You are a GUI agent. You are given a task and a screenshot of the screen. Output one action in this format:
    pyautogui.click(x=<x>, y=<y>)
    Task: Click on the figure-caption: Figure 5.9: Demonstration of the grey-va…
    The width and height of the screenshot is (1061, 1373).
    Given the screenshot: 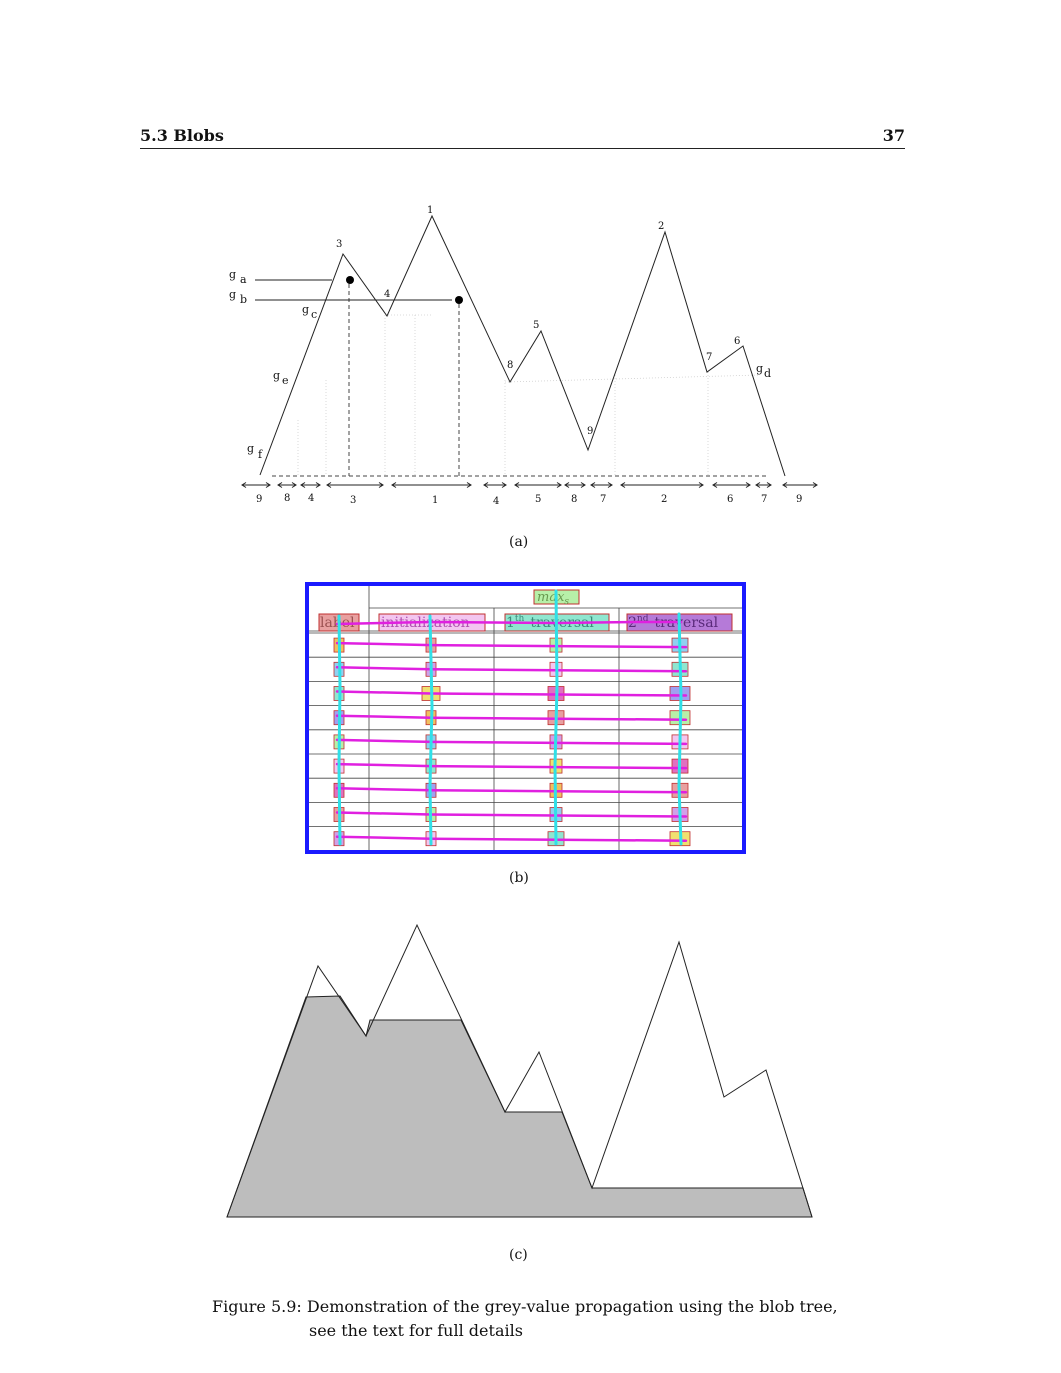 What is the action you would take?
    pyautogui.click(x=532, y=1319)
    